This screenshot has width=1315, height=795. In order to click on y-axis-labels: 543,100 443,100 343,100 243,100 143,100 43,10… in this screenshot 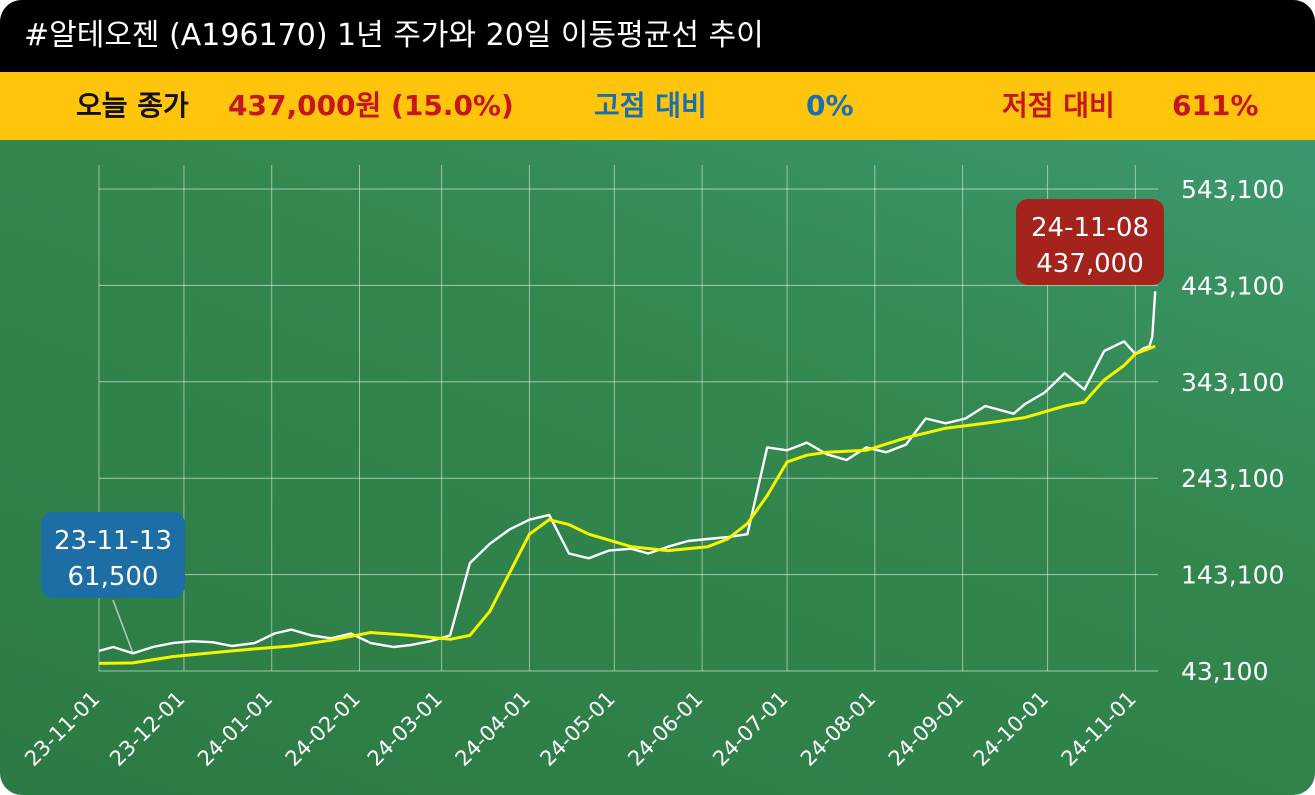, I will do `click(1232, 430)`.